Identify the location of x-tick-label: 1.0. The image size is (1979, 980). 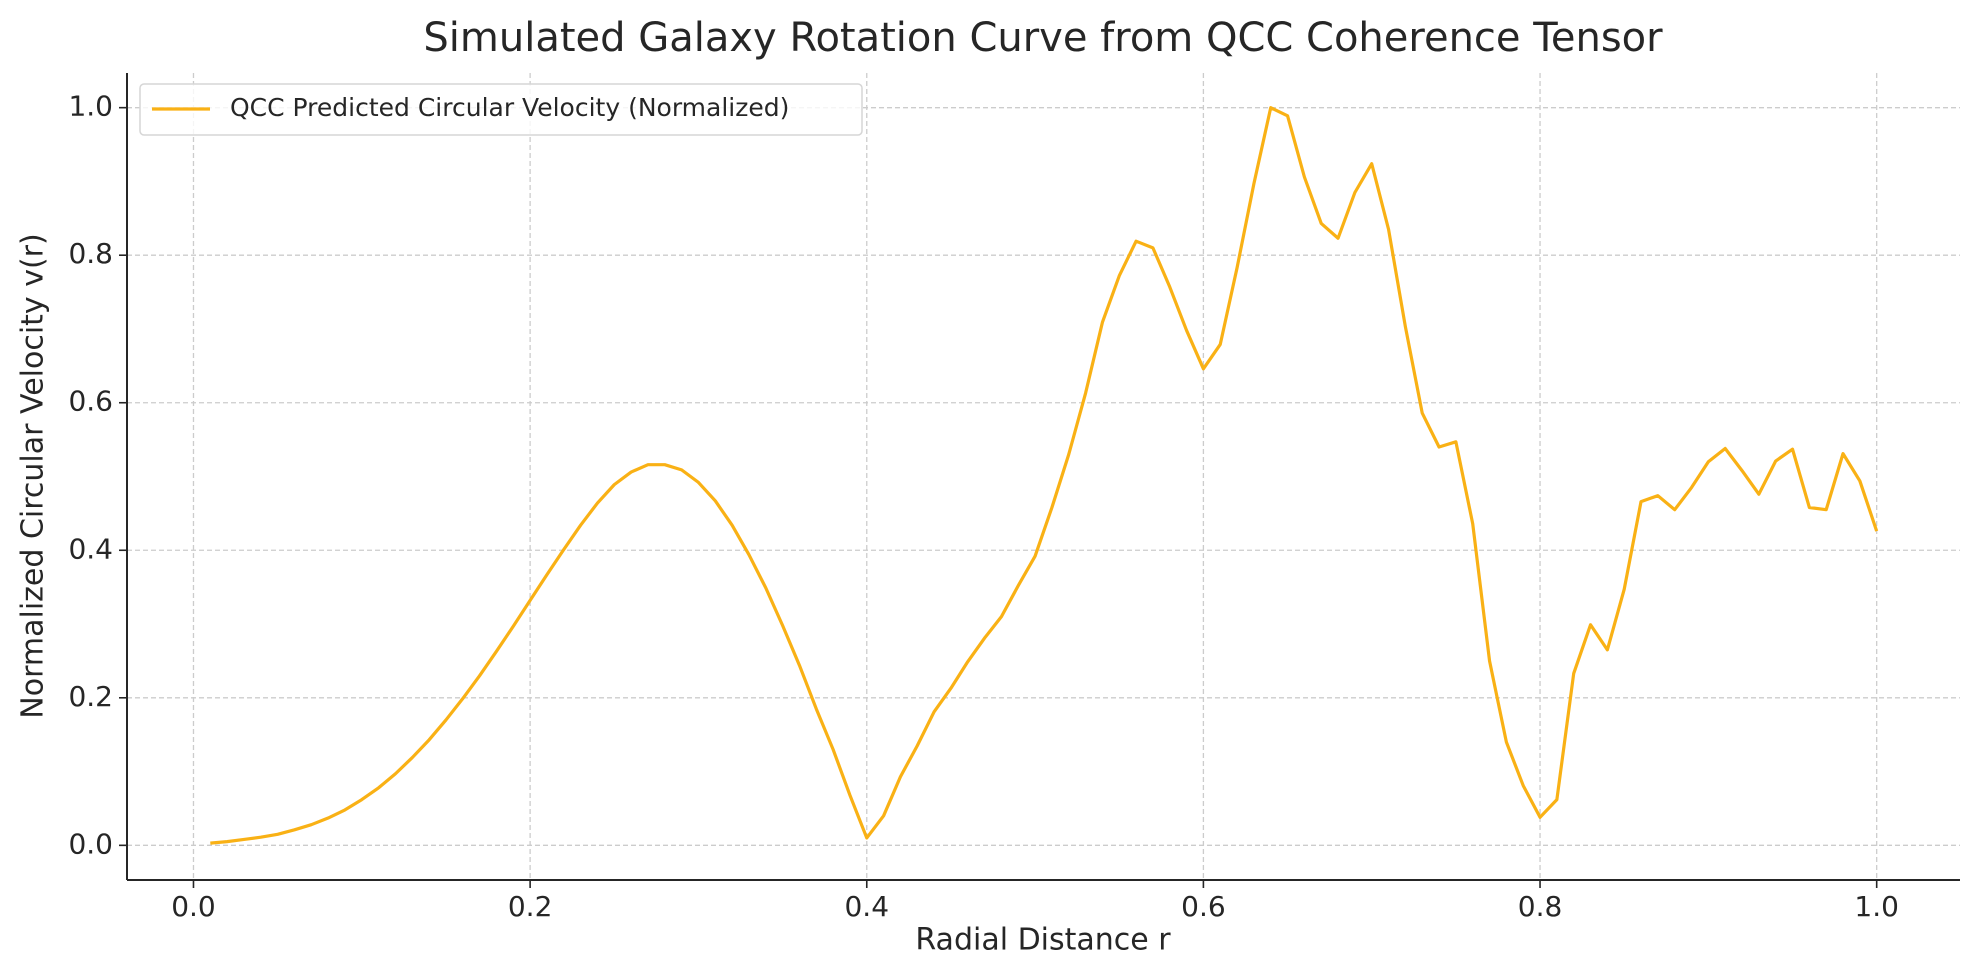
(1876, 906).